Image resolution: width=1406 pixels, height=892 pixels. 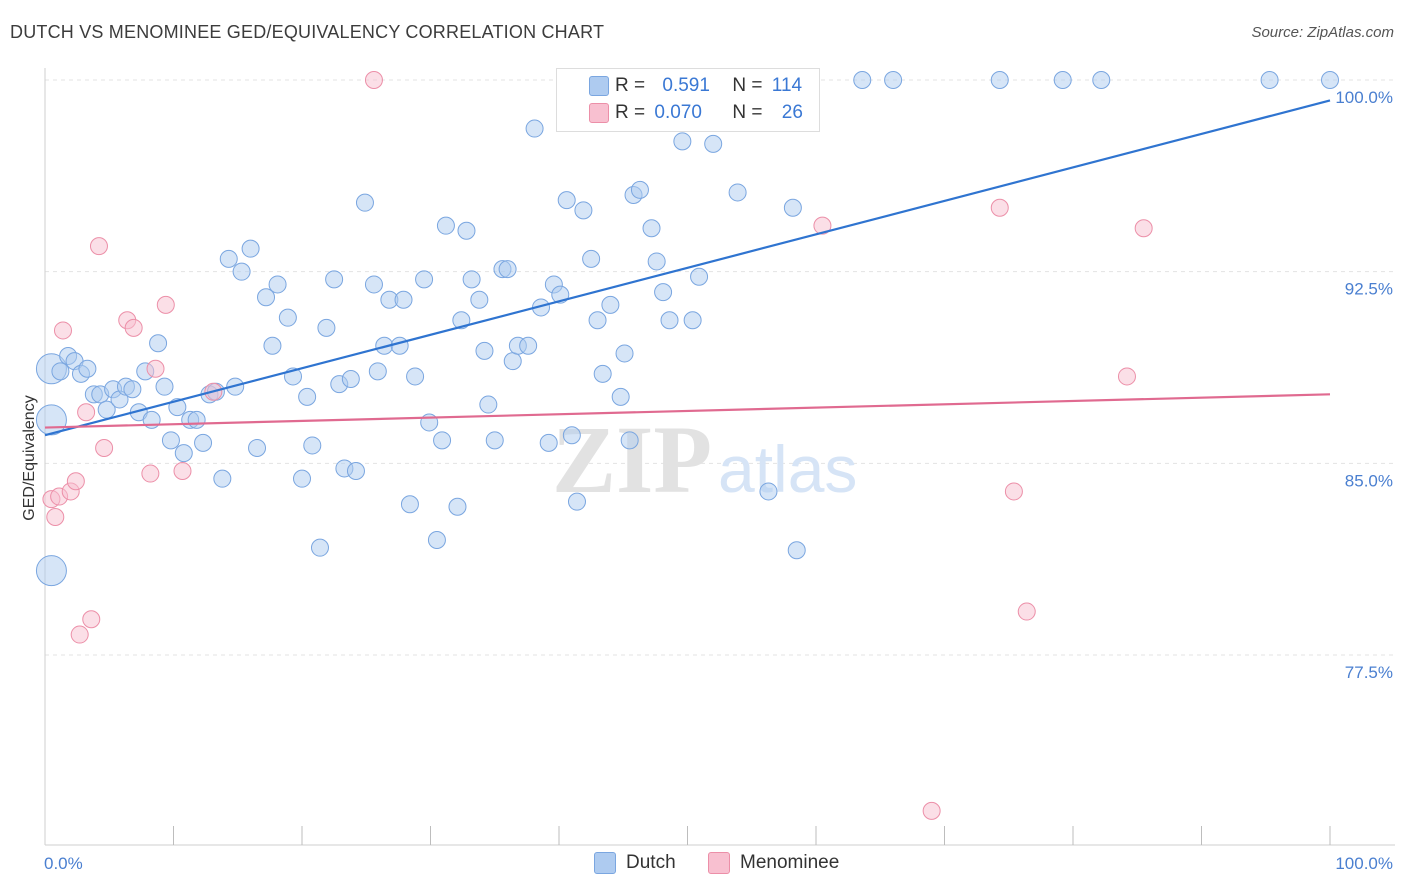 What do you see at coordinates (686, 85) in the screenshot?
I see `dutch-r-value: 0.591` at bounding box center [686, 85].